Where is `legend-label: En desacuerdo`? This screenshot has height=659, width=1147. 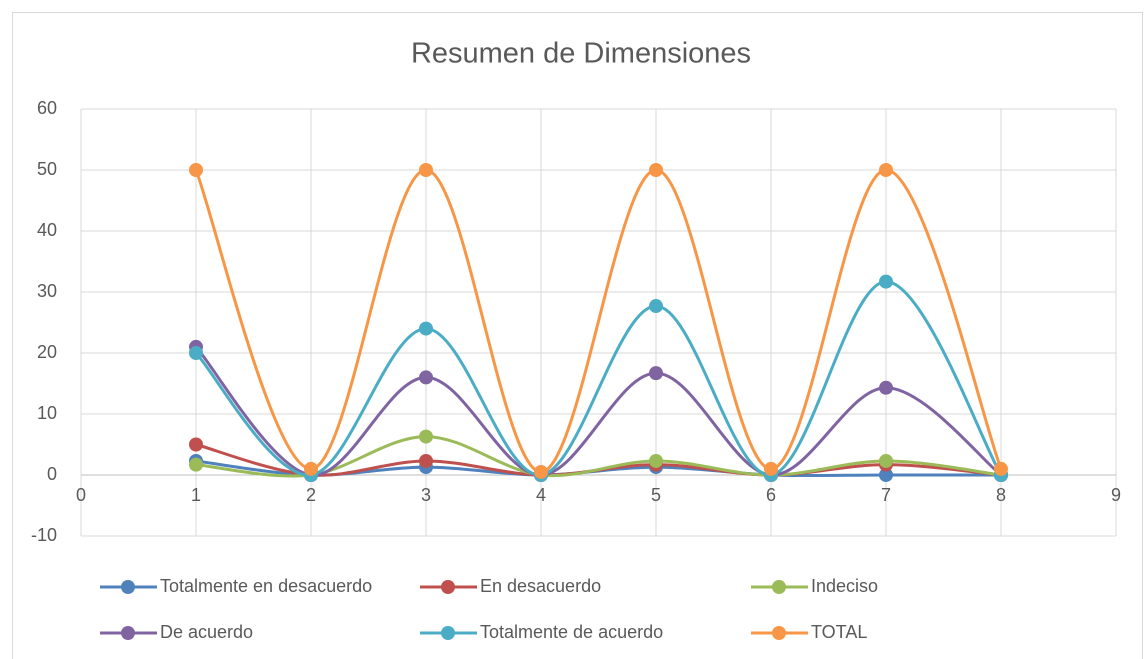 legend-label: En desacuerdo is located at coordinates (540, 586).